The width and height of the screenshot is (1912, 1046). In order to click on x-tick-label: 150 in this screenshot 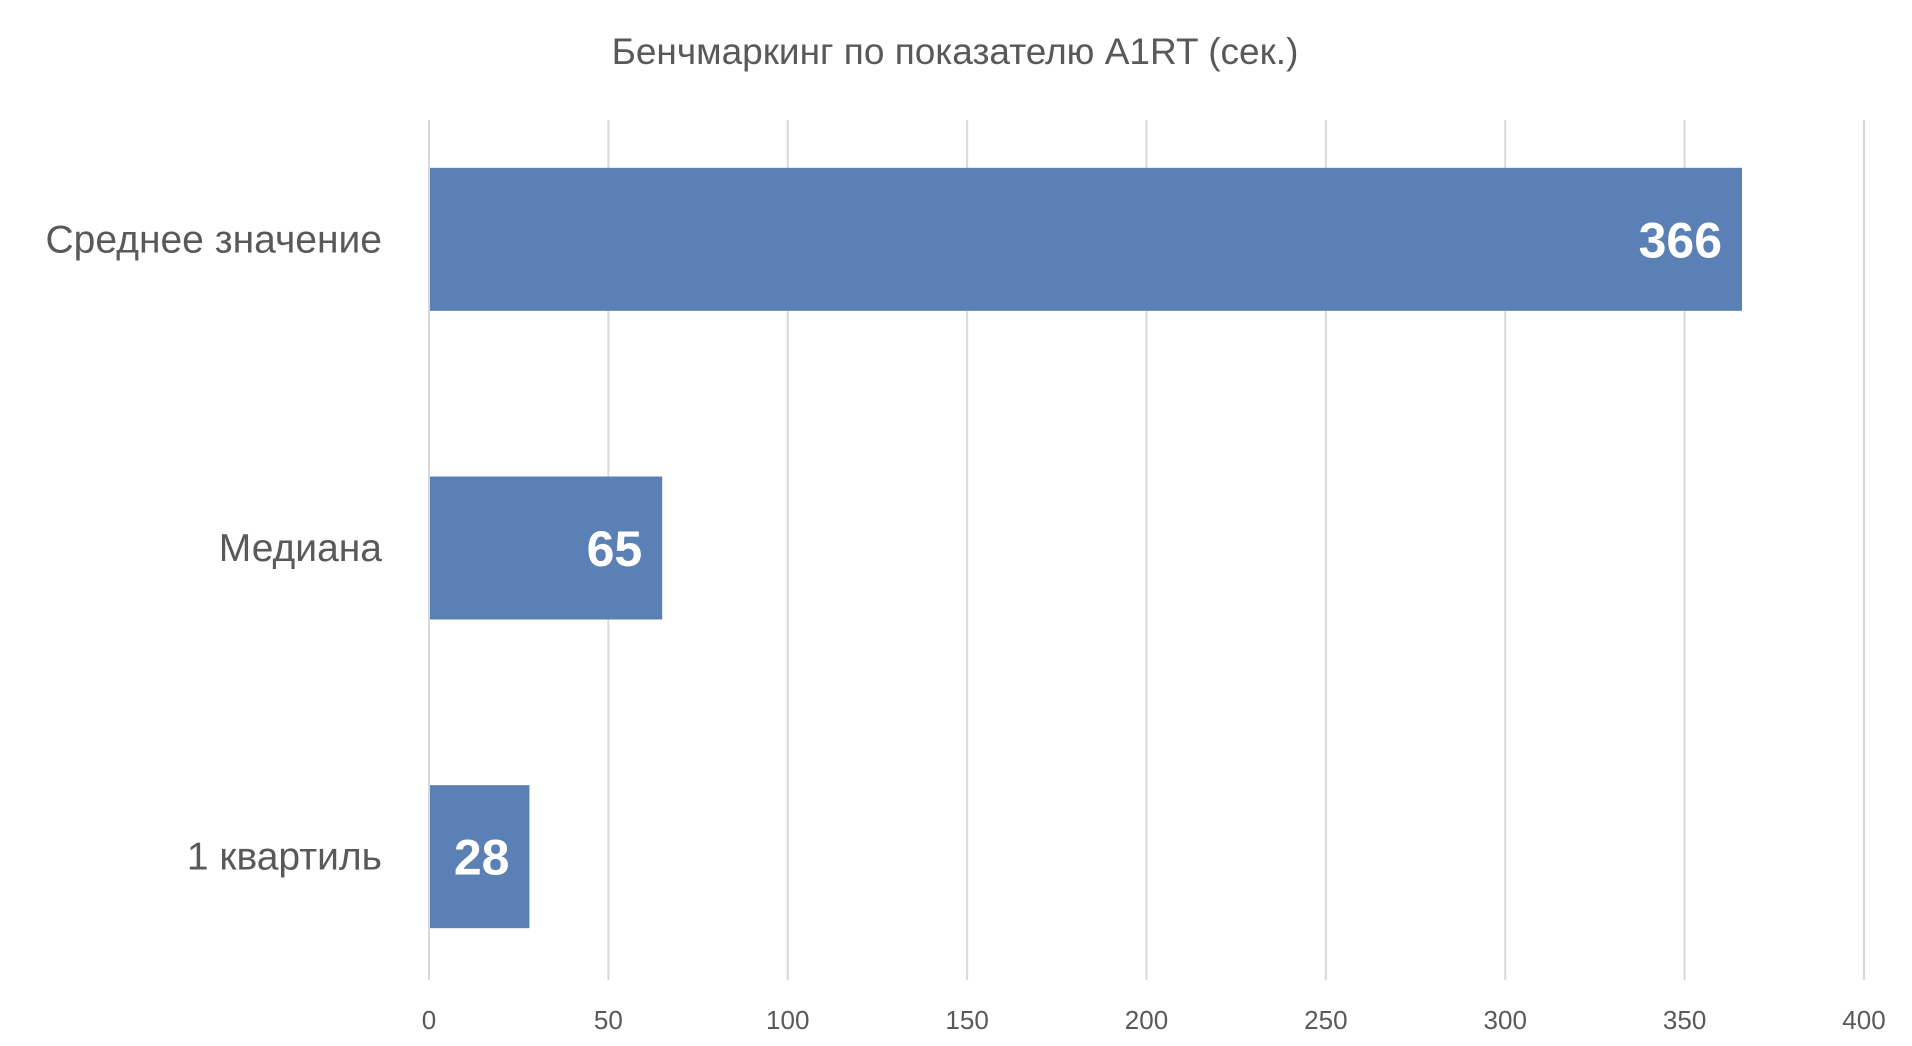, I will do `click(966, 1020)`.